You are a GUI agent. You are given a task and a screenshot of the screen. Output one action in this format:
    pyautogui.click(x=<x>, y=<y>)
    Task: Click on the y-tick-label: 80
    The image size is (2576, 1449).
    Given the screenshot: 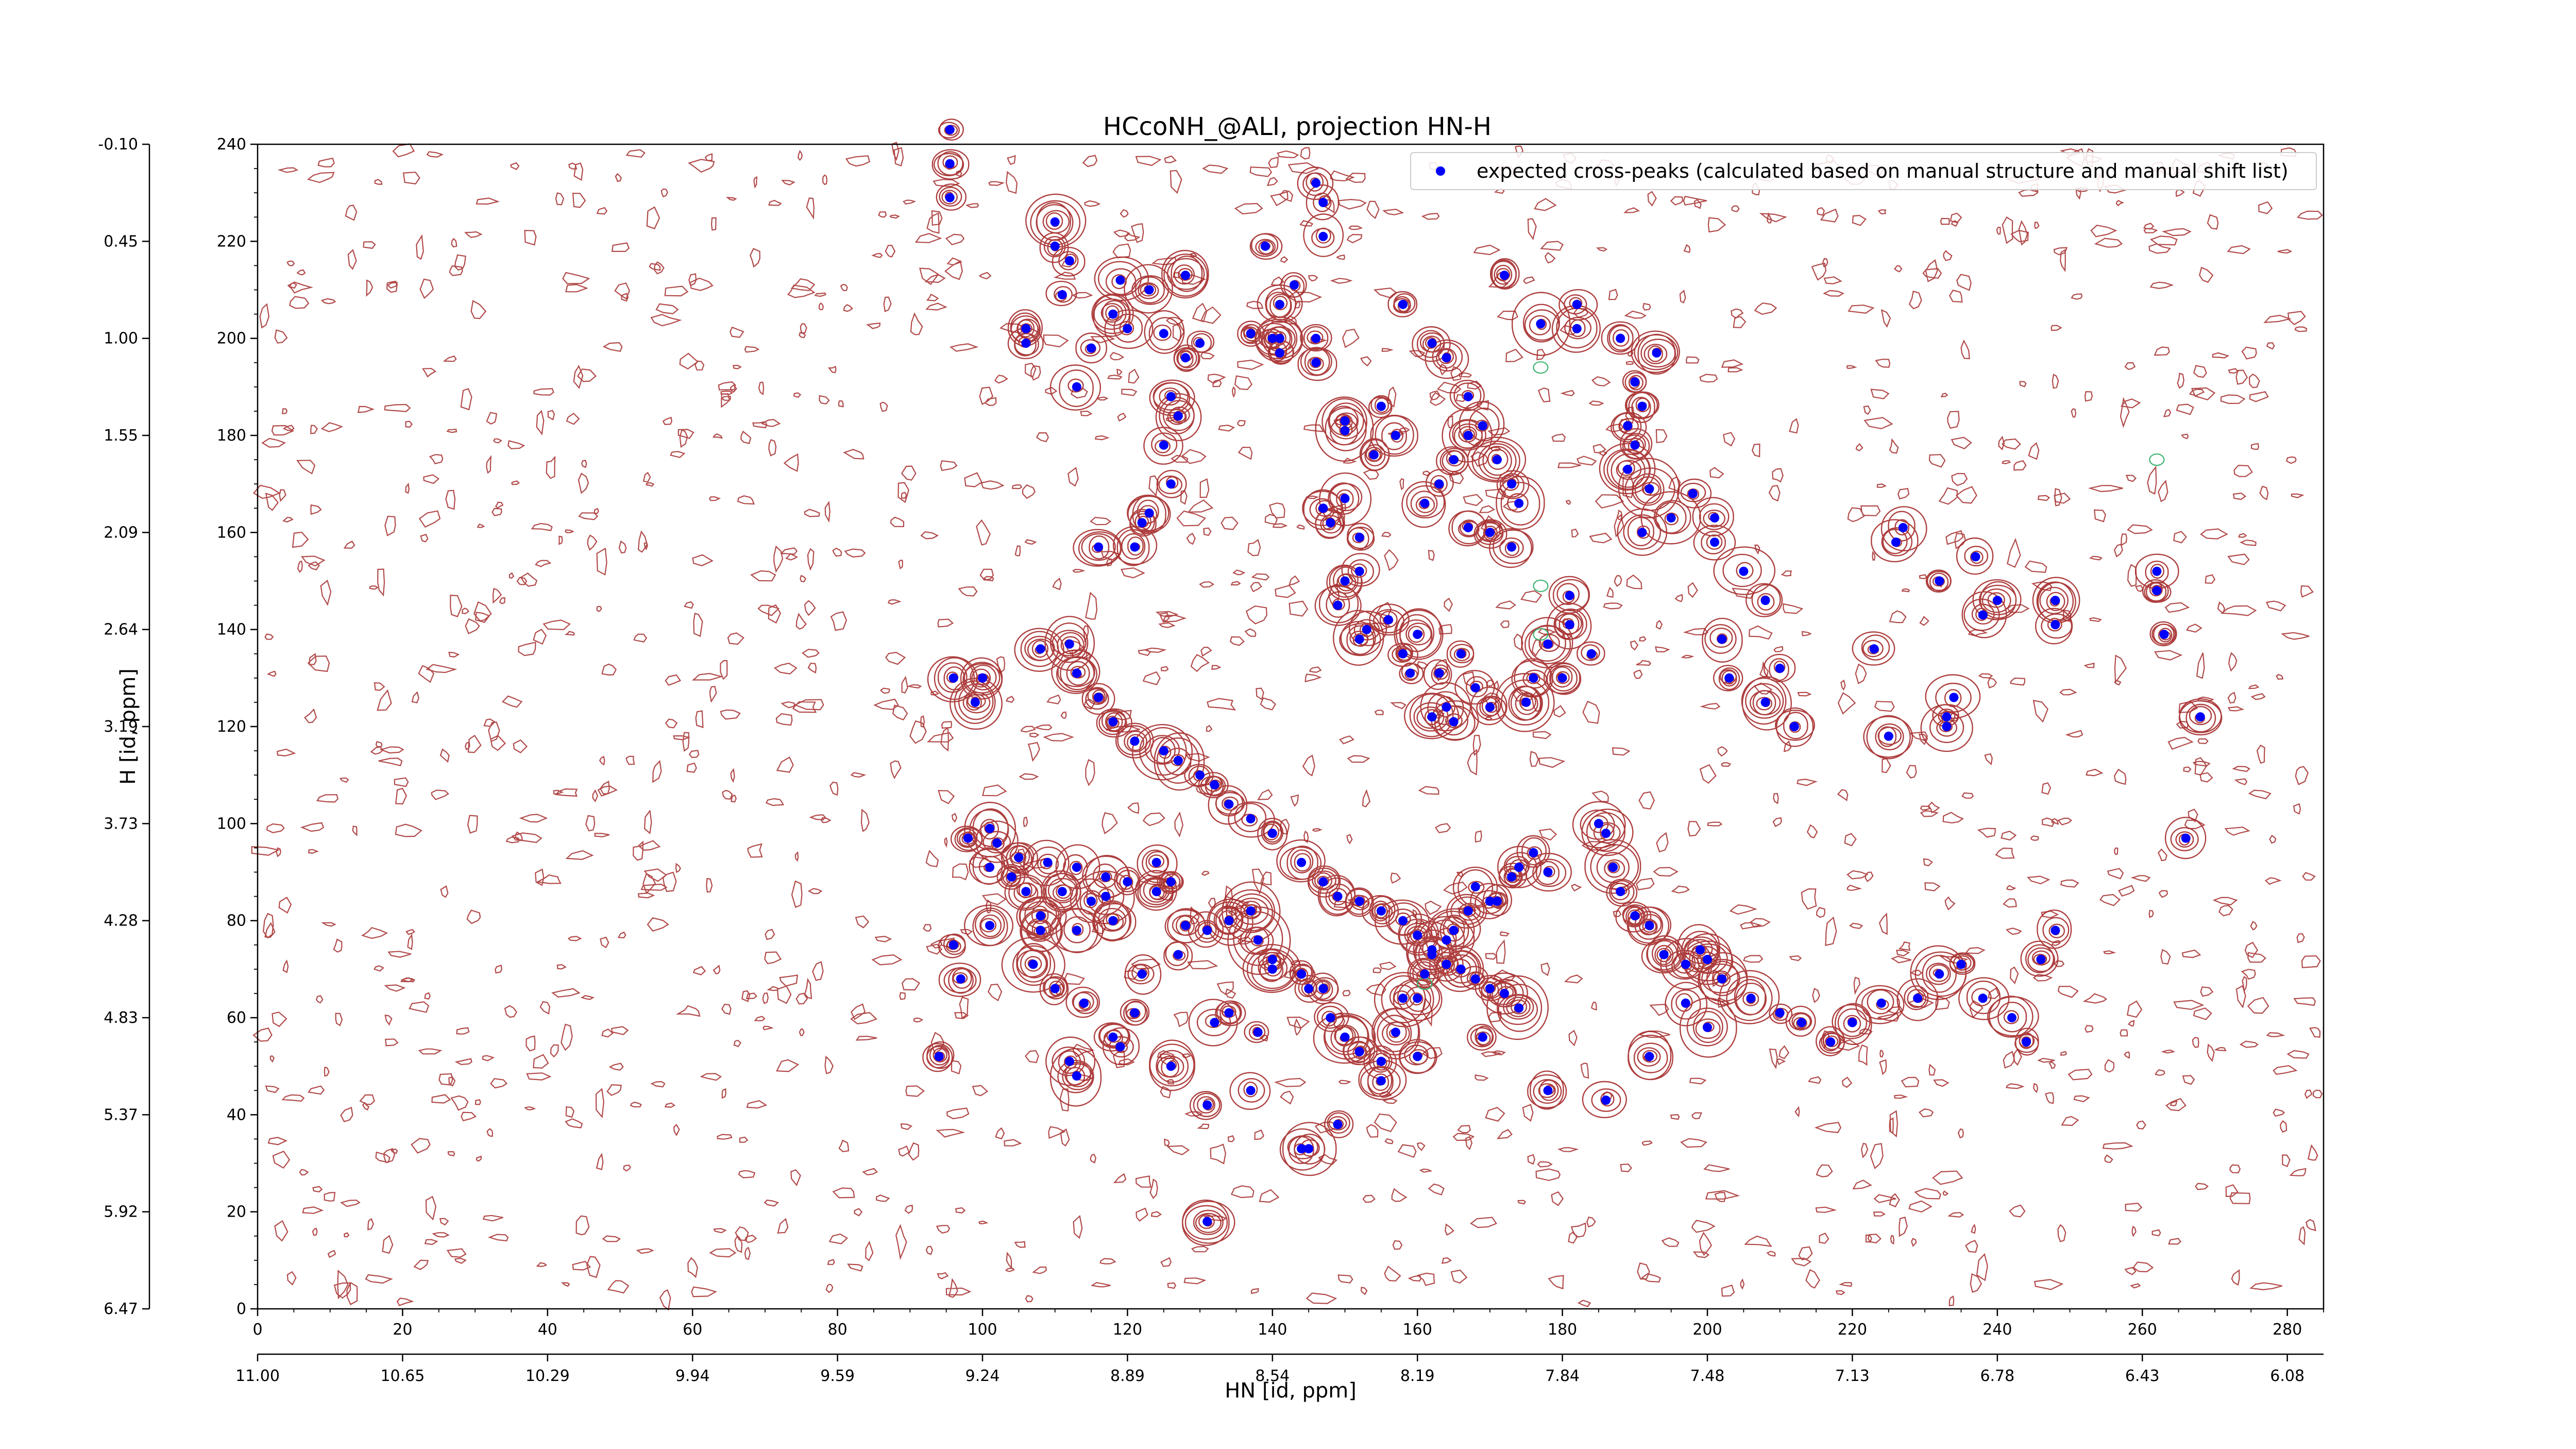 What is the action you would take?
    pyautogui.click(x=236, y=921)
    